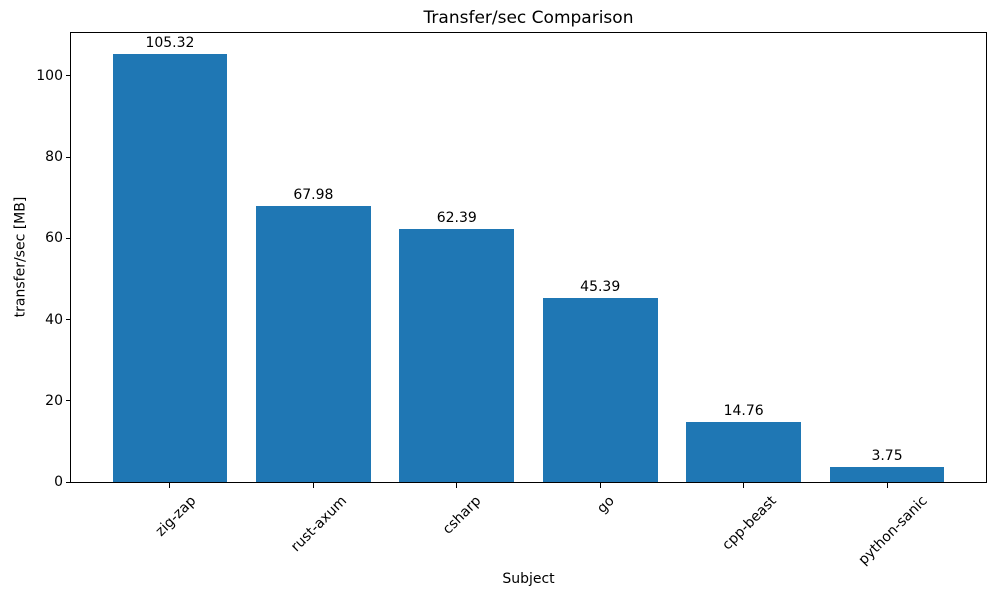 This screenshot has width=1000, height=600. Describe the element at coordinates (318, 524) in the screenshot. I see `x-tick-label: rust-axum` at that location.